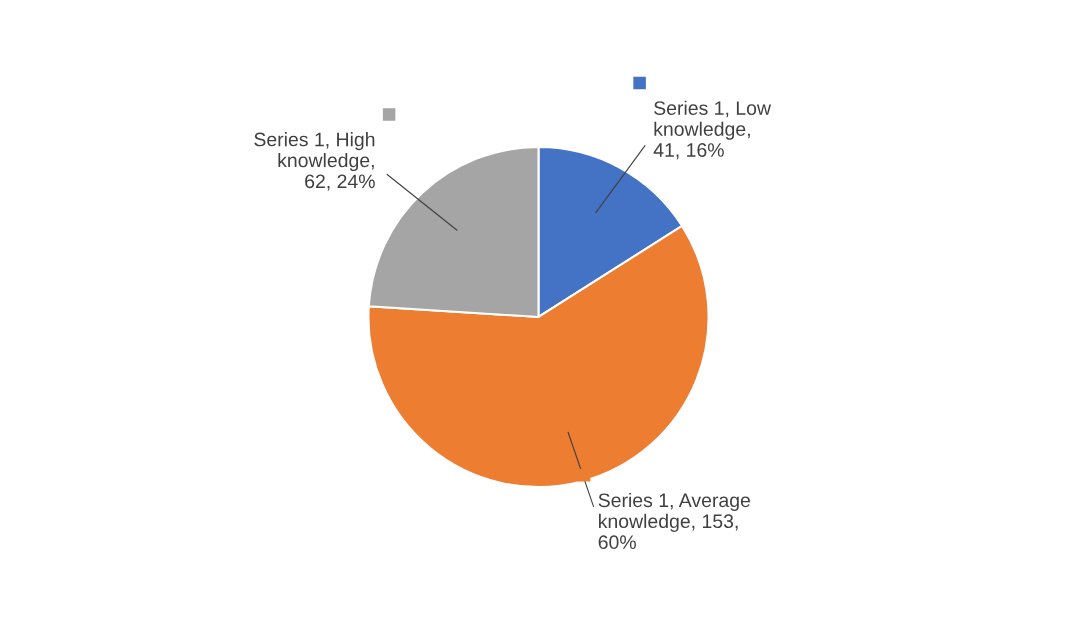 The image size is (1077, 634). I want to click on legend-label: Series 1, Average knowledge, 153, 60%, so click(674, 521).